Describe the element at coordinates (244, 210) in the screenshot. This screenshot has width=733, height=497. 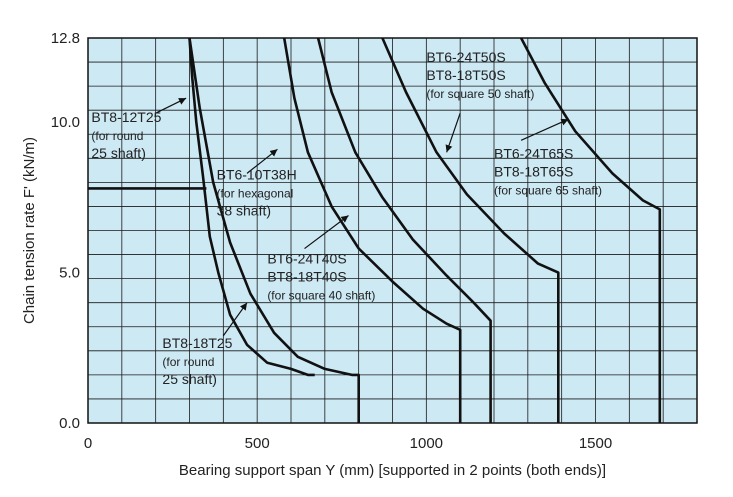
I see `annotation-label: 38 shaft)` at that location.